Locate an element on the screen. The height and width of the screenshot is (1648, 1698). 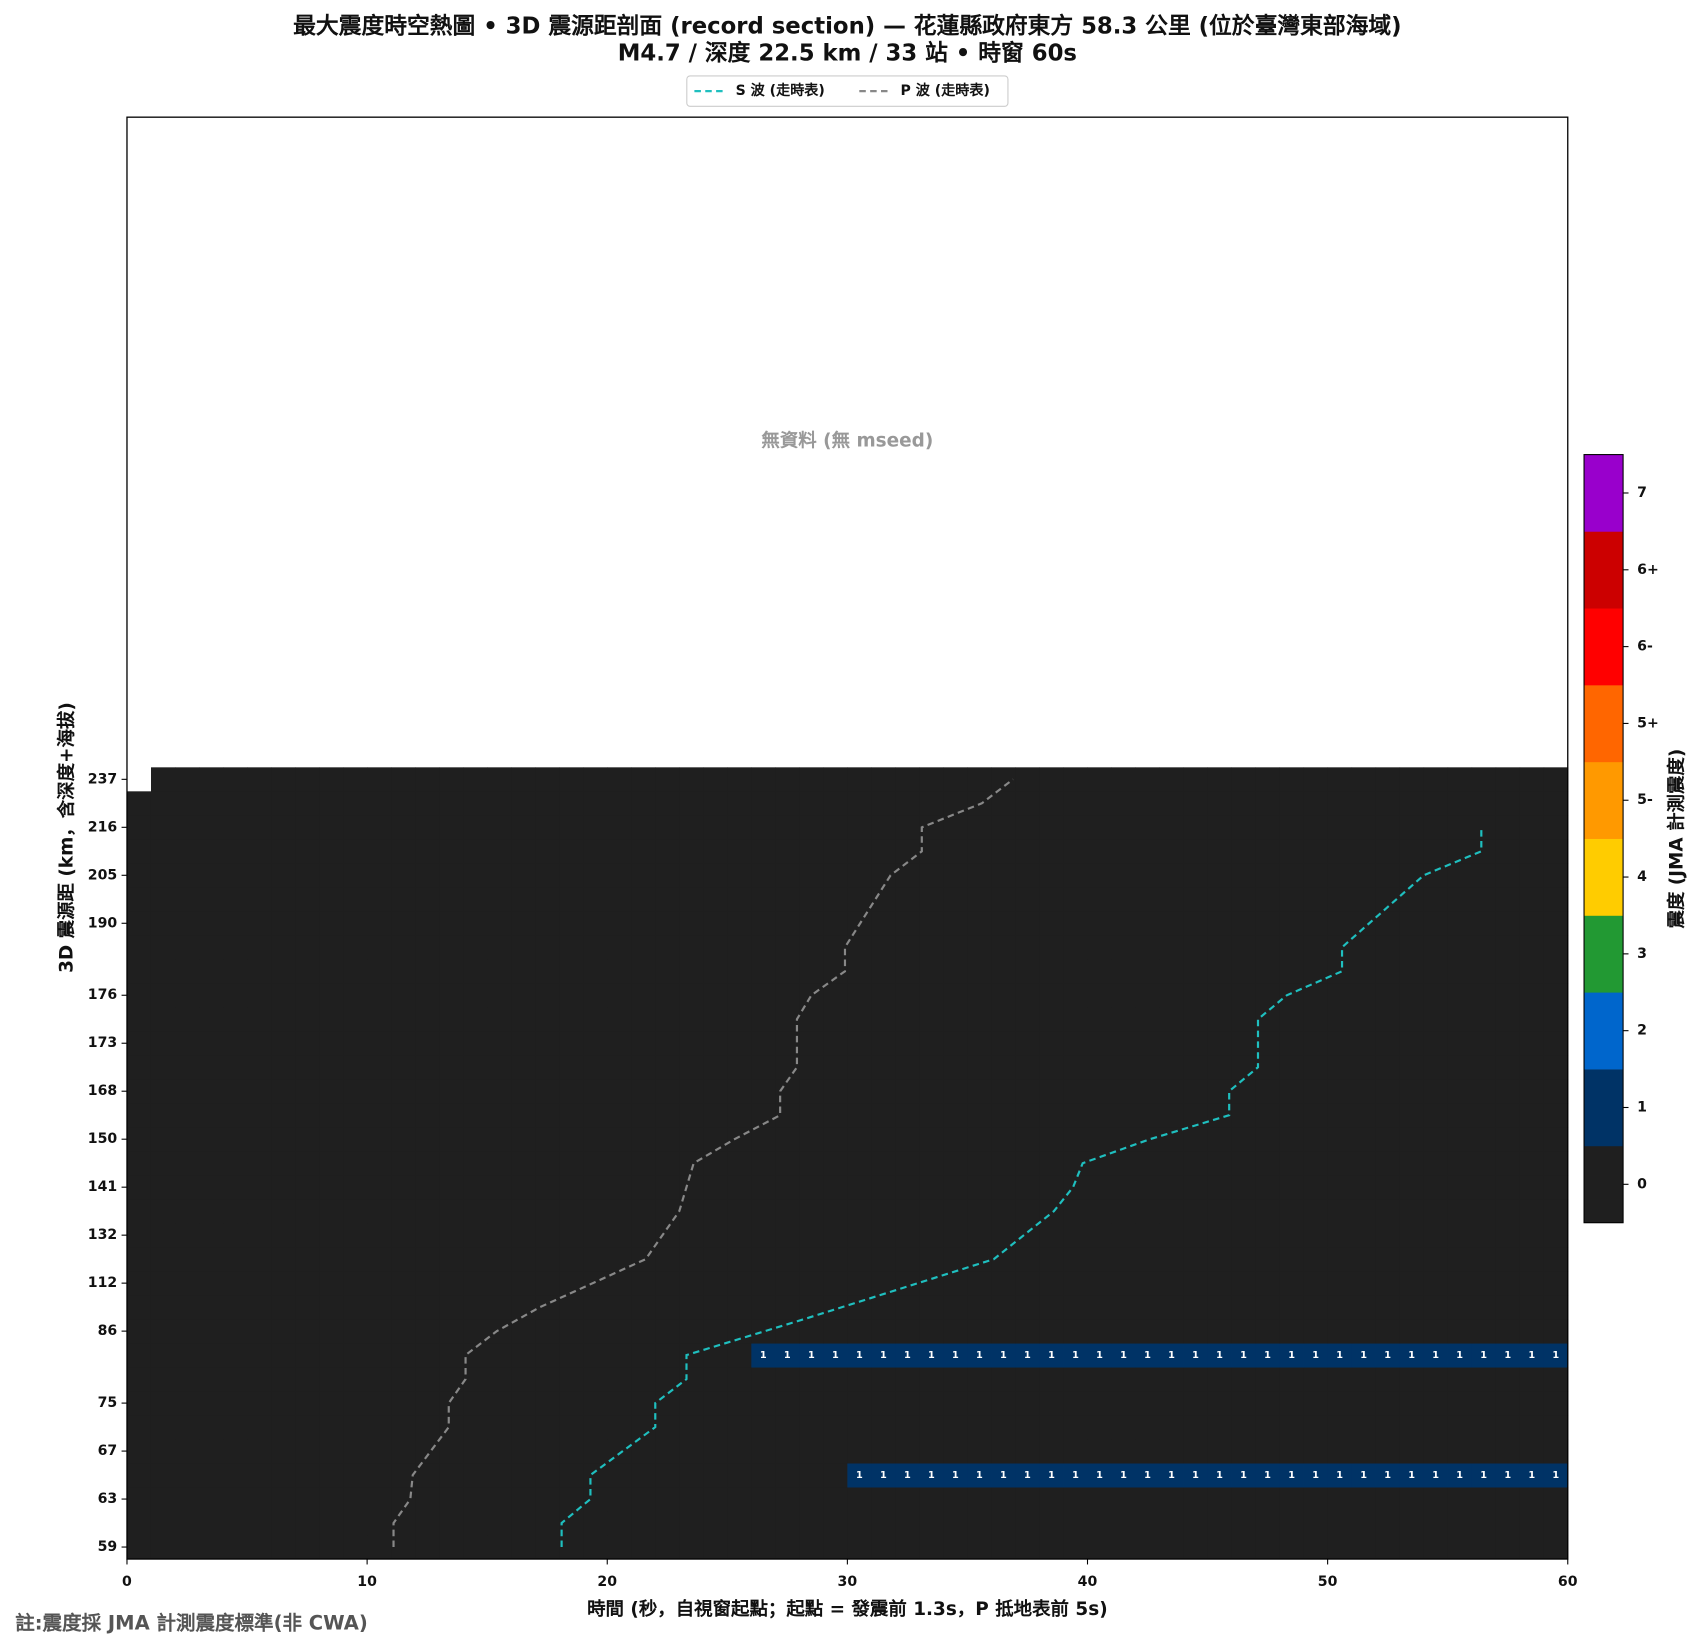
colorbar-tick-label: 0 is located at coordinates (1642, 1184).